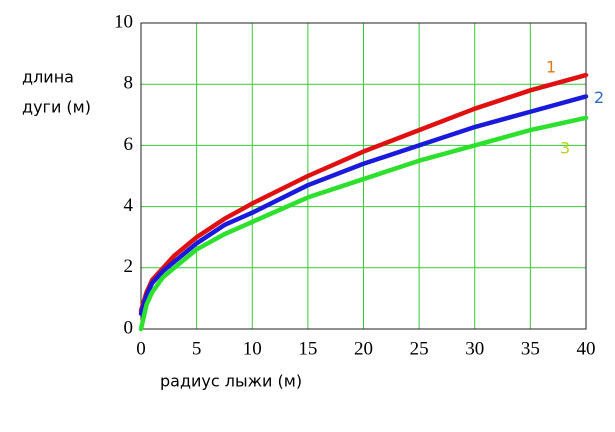 This screenshot has width=615, height=432. What do you see at coordinates (530, 348) in the screenshot?
I see `x-tick-label: 35` at bounding box center [530, 348].